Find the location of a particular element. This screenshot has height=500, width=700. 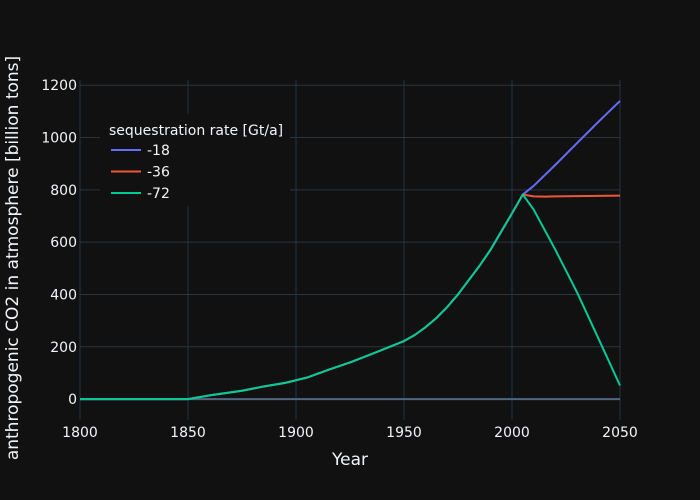

x-tick-label: 2000 is located at coordinates (512, 433).